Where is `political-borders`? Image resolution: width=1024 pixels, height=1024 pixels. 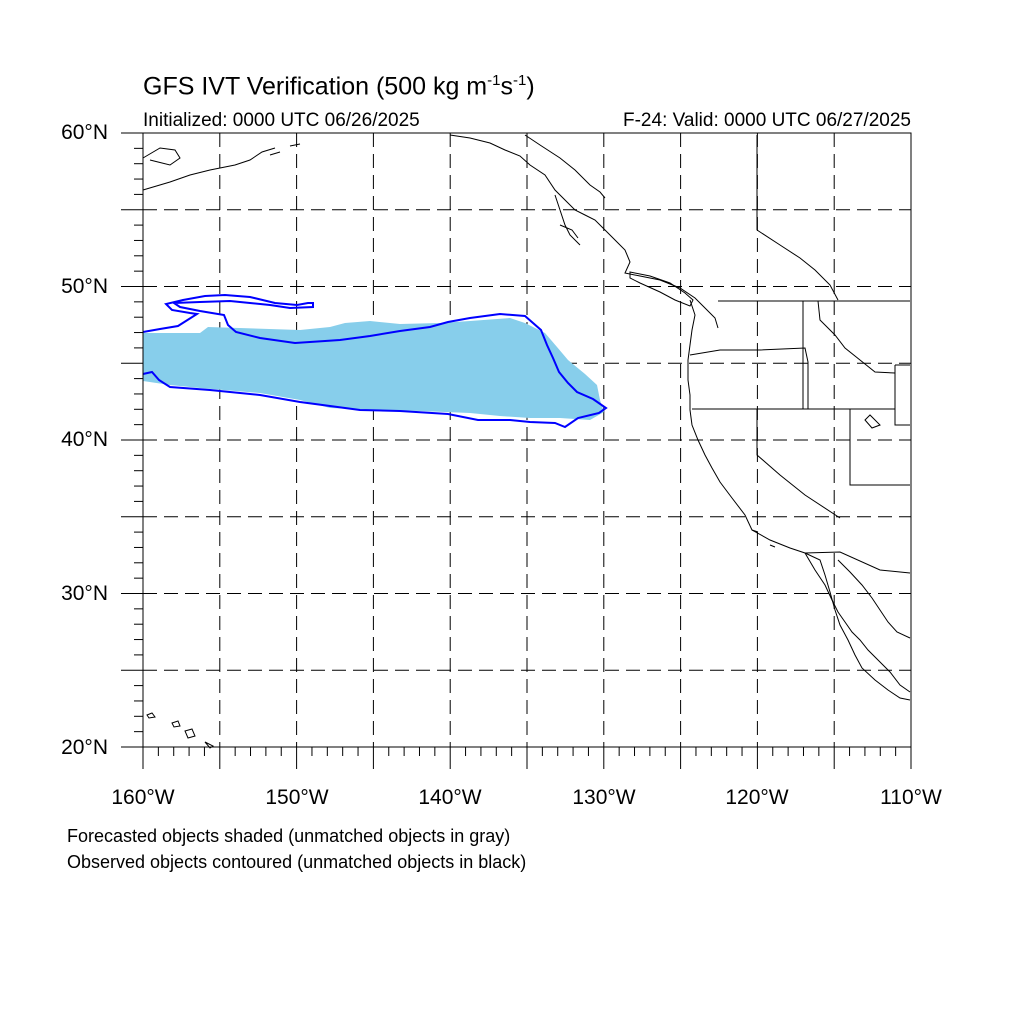
political-borders is located at coordinates (800, 354).